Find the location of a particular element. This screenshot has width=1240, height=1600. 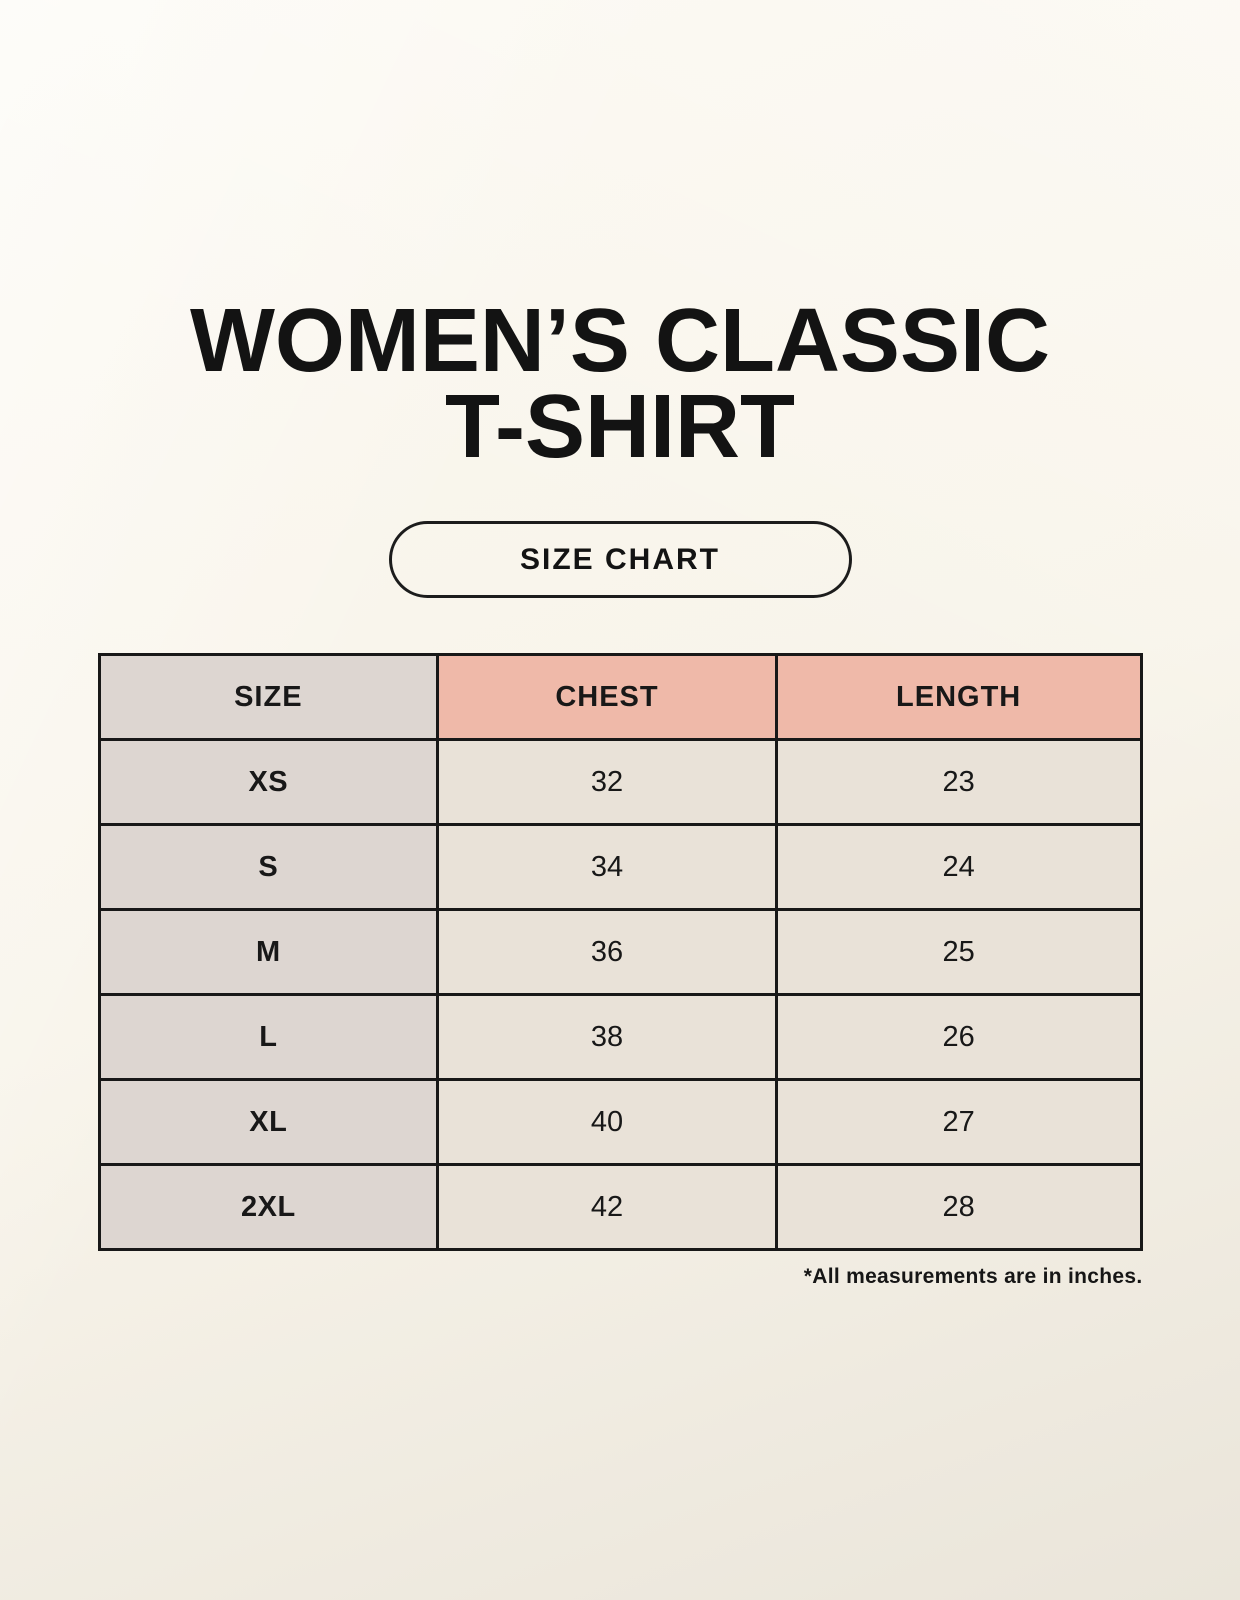

size-chart-badge-container: SIZE CHART is located at coordinates (620, 559).